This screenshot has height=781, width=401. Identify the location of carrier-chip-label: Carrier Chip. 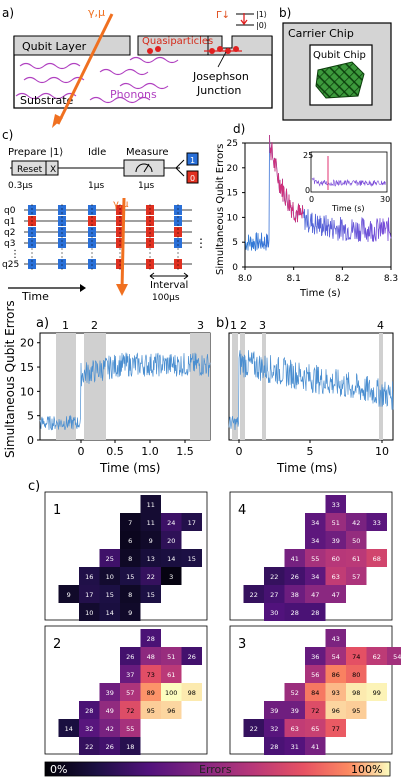
(321, 33).